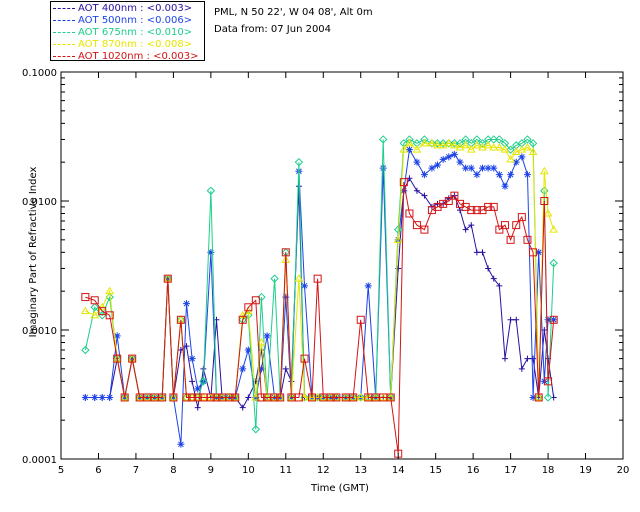  I want to click on x-tick-label: 12, so click(323, 470).